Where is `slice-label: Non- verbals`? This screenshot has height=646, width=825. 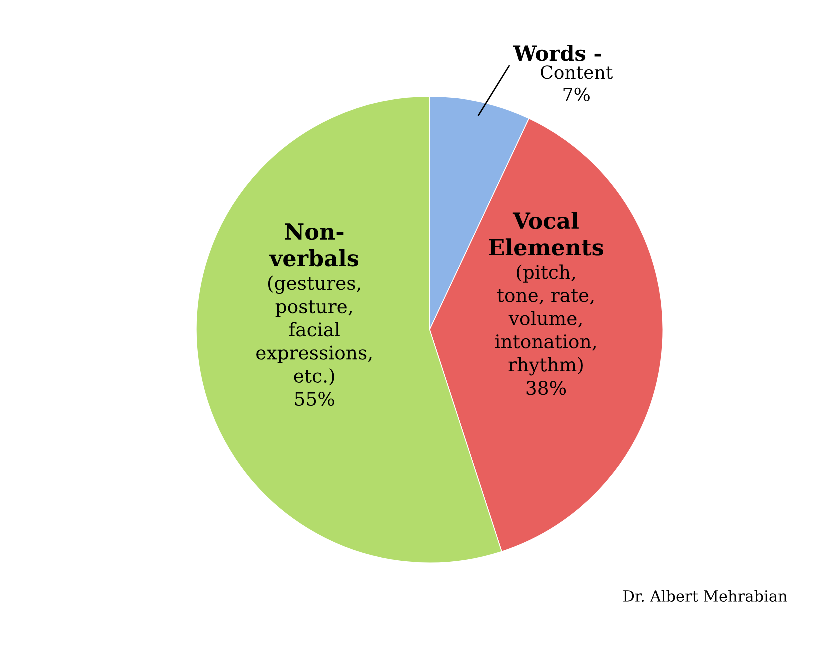 slice-label: Non- verbals is located at coordinates (313, 245).